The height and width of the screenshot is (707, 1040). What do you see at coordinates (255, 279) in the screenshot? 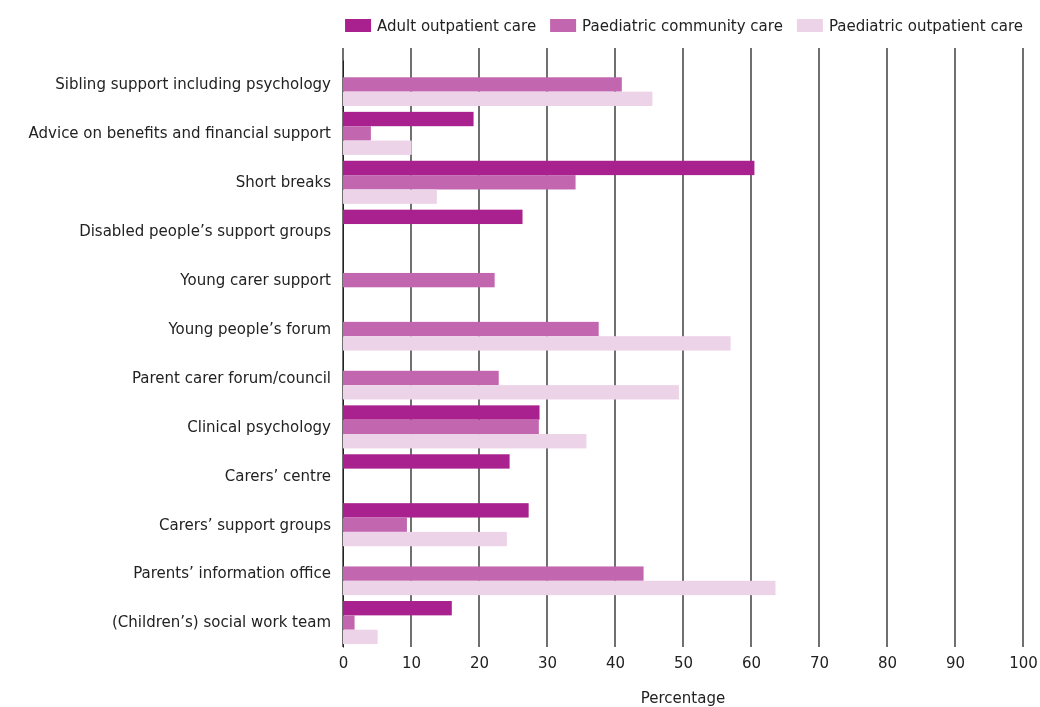
I see `y-tick-label: Young carer support` at bounding box center [255, 279].